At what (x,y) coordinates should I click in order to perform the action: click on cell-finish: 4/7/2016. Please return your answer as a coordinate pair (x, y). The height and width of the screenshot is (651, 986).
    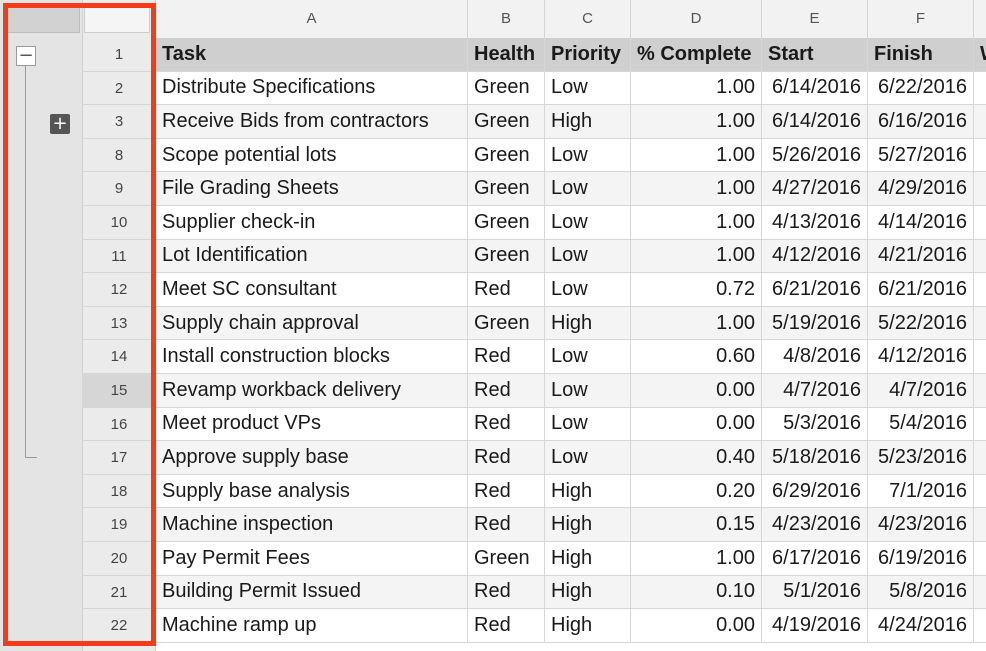
    Looking at the image, I should click on (921, 390).